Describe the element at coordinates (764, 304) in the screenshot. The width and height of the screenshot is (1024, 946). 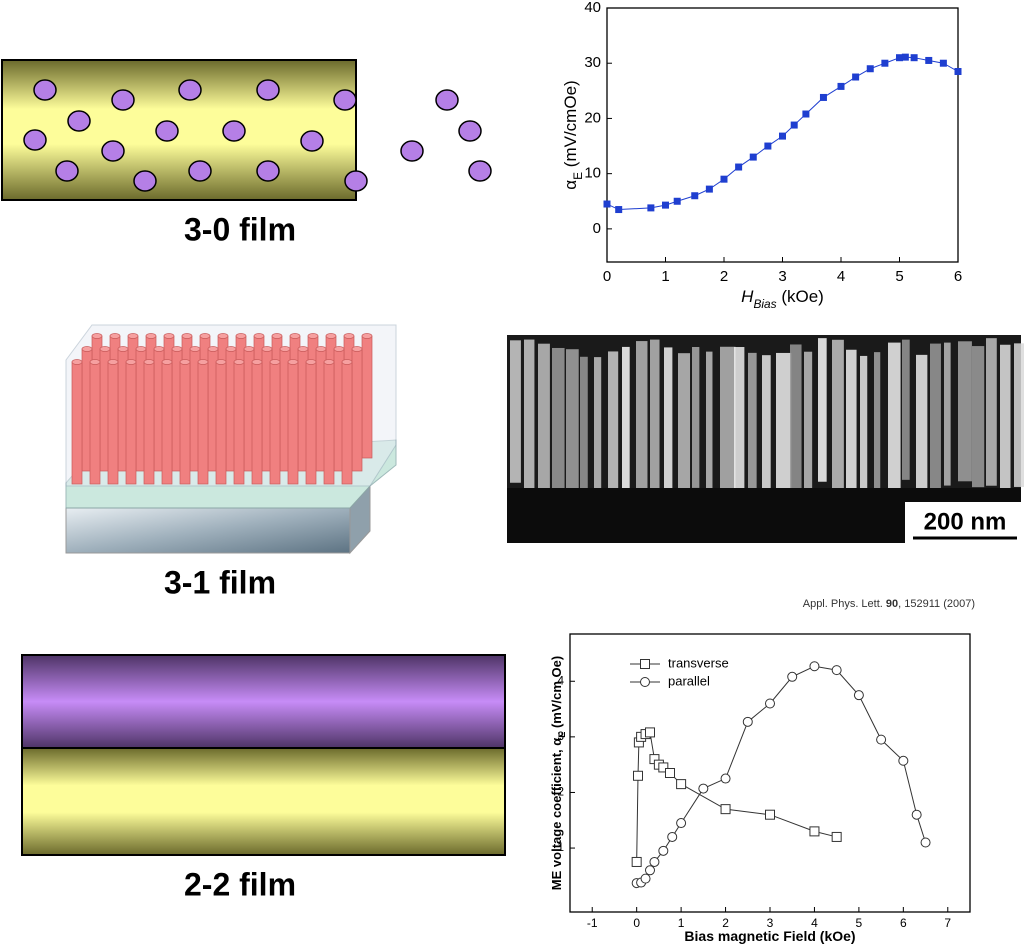
I see `xlabel-sub: Bias` at that location.